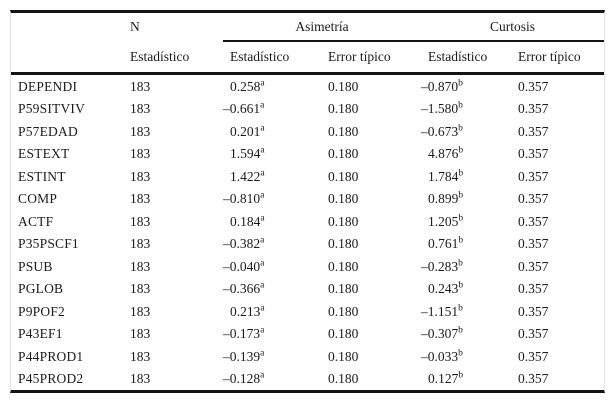 The image size is (615, 401). I want to click on table-row: P59SITVIV 183 –0.661a 0.180 –1.580b 0.357, so click(307, 109).